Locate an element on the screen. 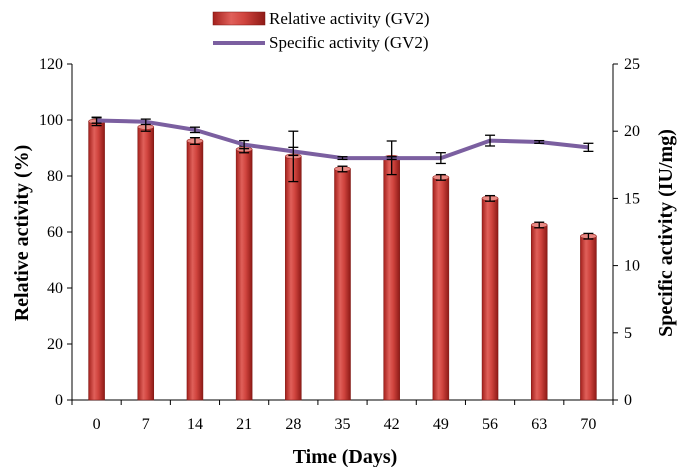 Image resolution: width=682 pixels, height=467 pixels. x-tick-label: 7 is located at coordinates (146, 424).